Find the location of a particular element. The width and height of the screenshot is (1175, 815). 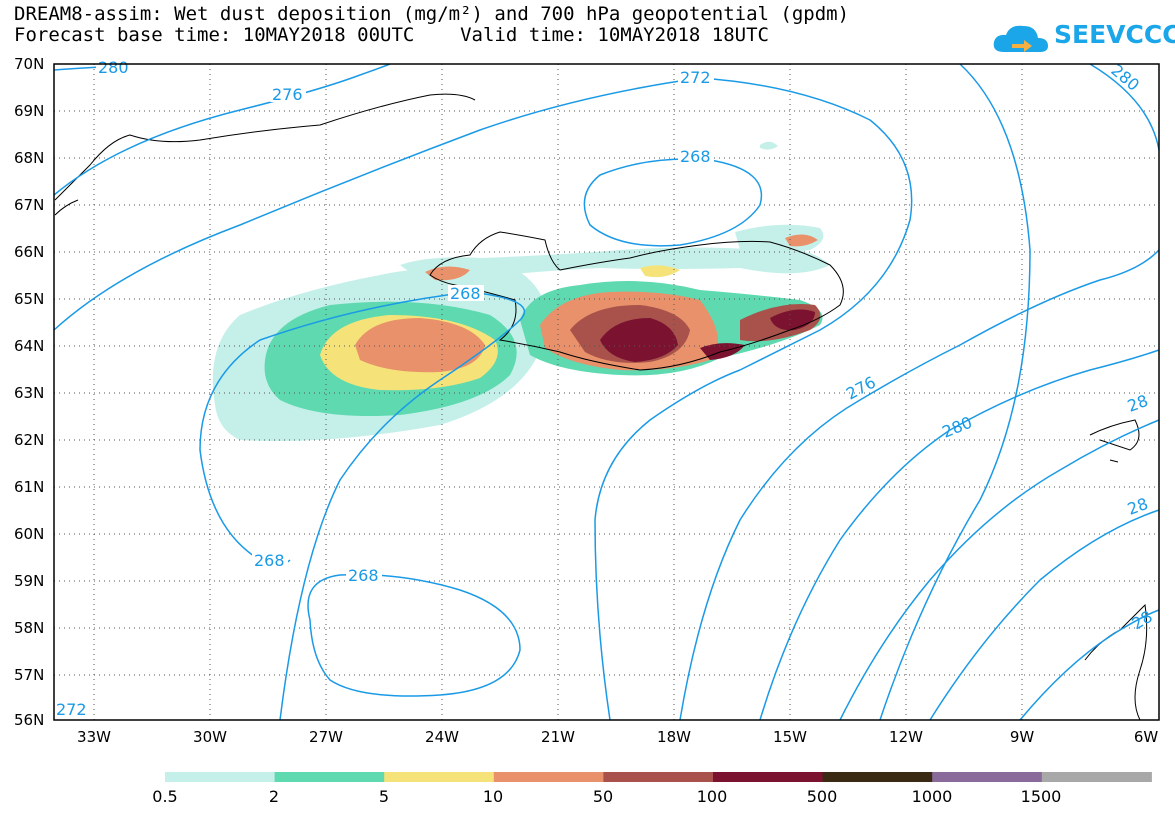

cloud-logo-icon is located at coordinates (1020, 38).